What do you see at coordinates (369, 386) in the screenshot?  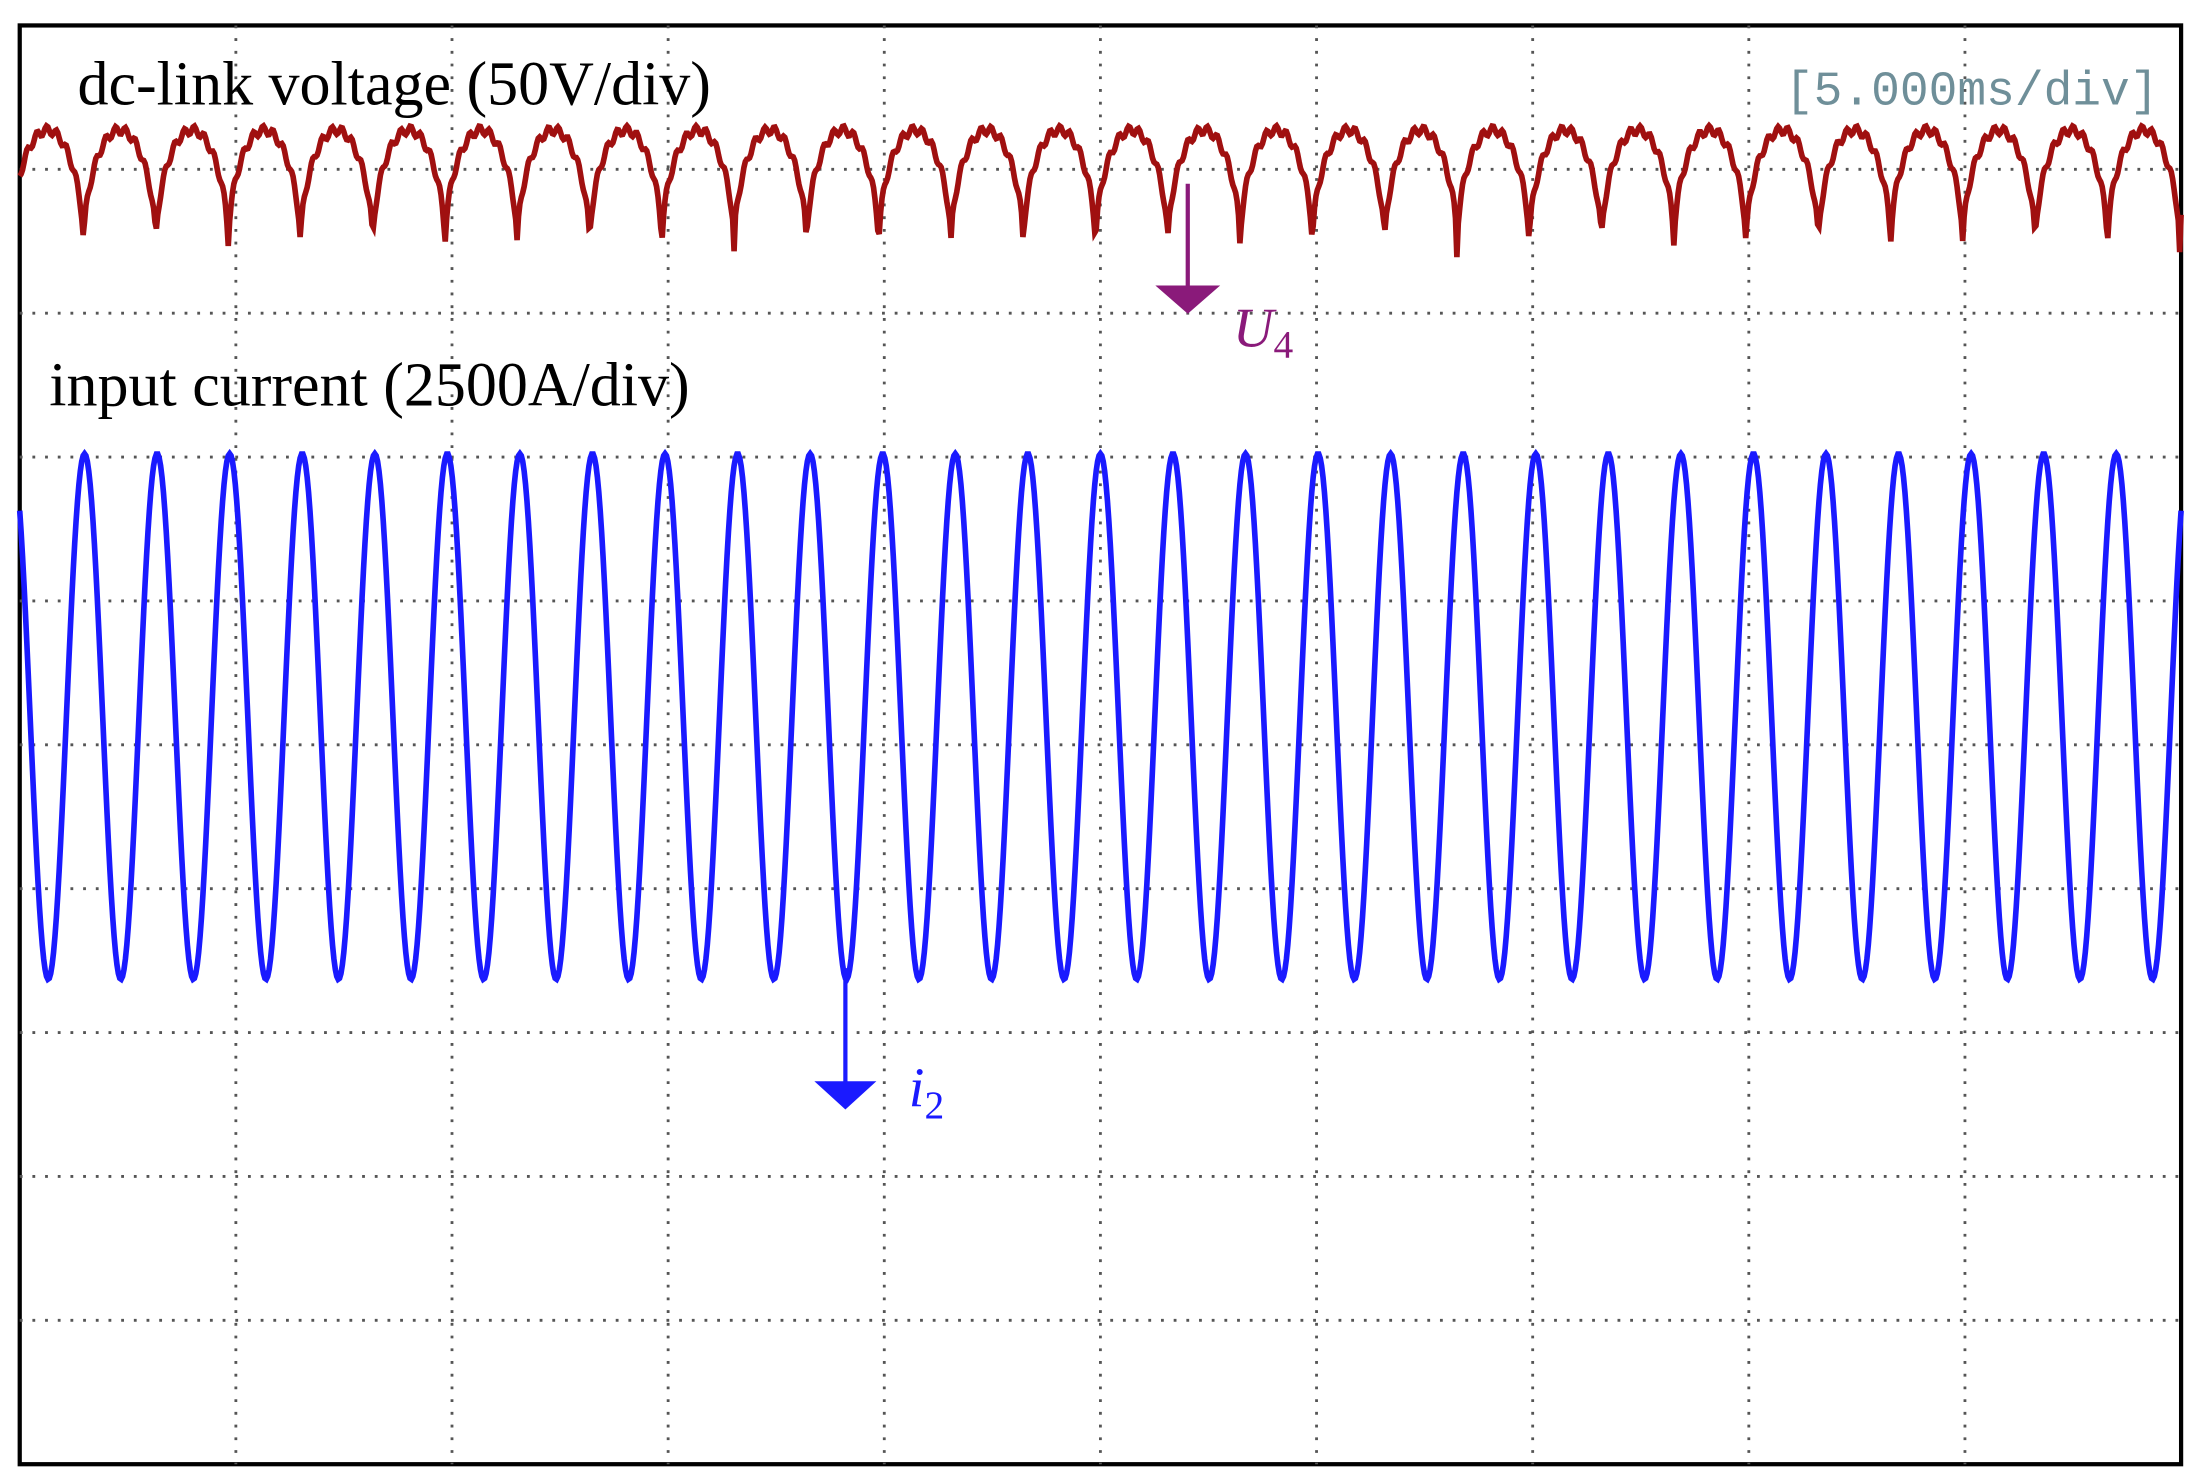 I see `current-label: input current (2500A/div)` at bounding box center [369, 386].